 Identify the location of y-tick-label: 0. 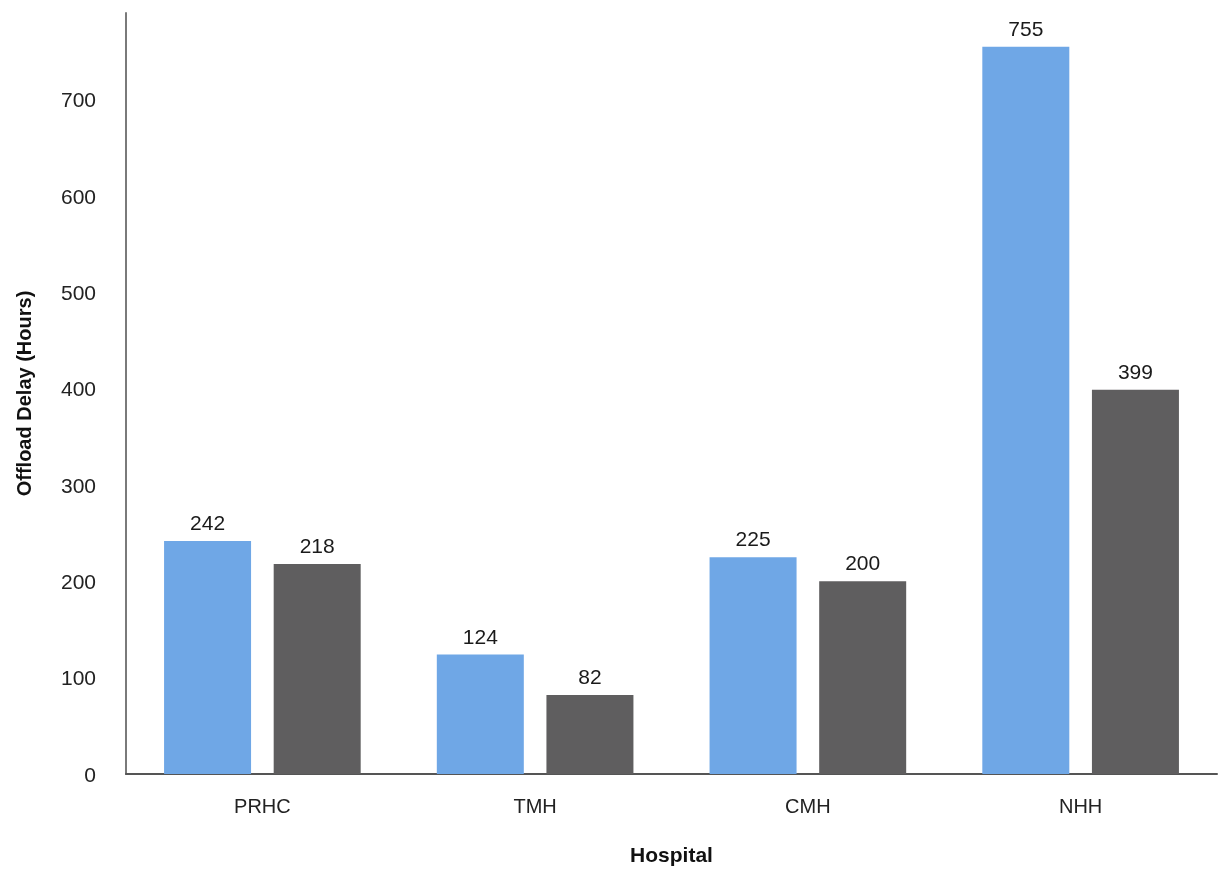
(90, 774).